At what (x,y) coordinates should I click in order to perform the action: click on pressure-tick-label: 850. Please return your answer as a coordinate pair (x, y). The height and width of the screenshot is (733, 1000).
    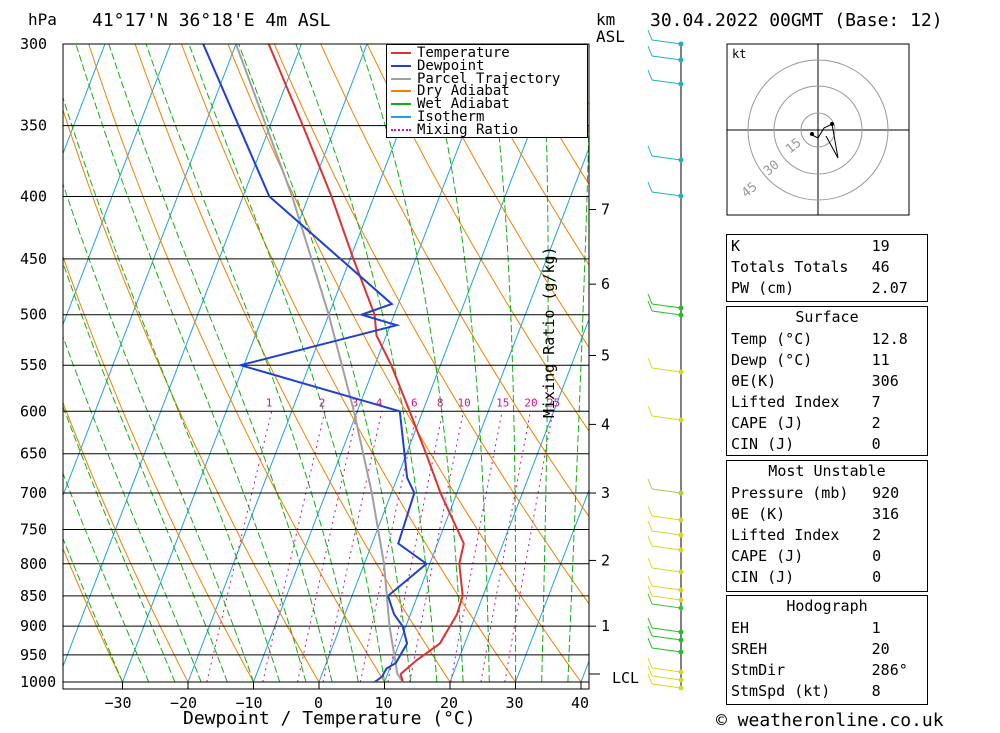
    Looking at the image, I should click on (33, 596).